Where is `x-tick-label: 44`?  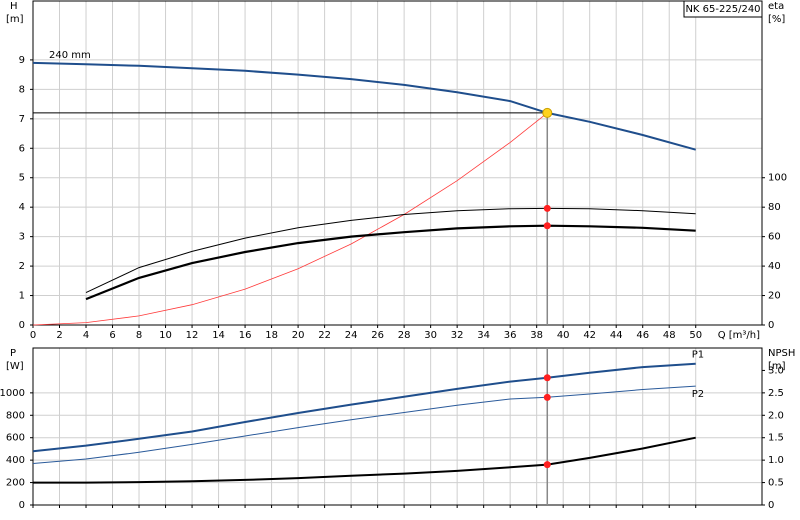
x-tick-label: 44 is located at coordinates (616, 335).